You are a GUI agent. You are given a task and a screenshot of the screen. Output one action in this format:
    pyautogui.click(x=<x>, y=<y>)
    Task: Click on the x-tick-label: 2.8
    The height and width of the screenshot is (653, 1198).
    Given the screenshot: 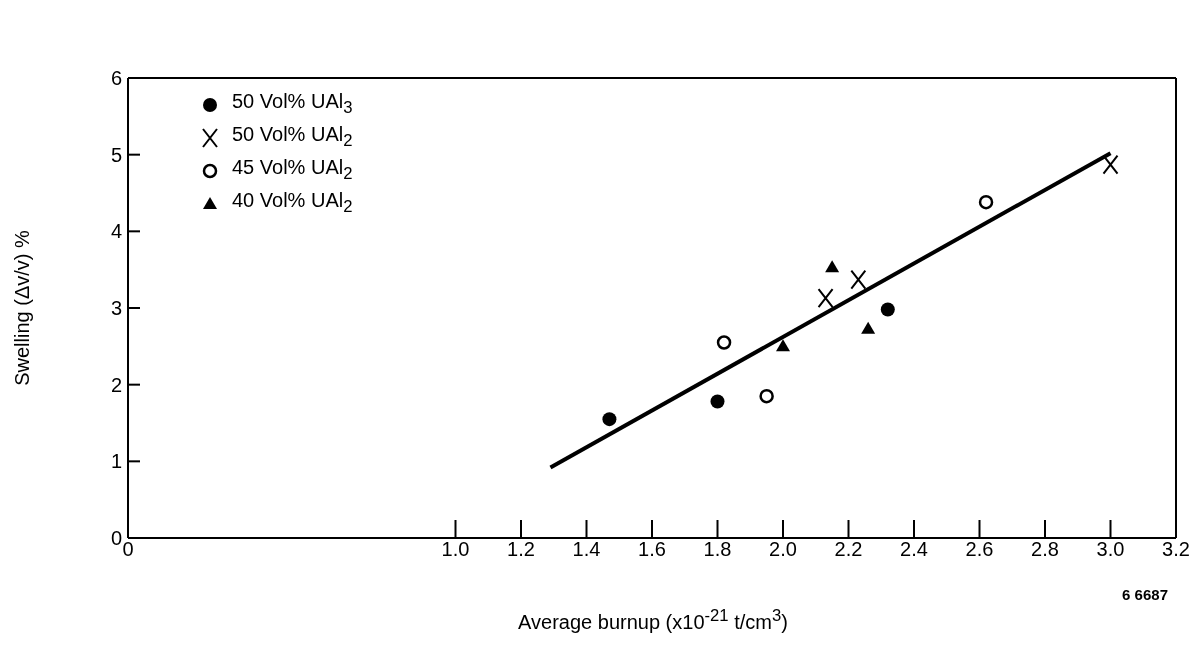 What is the action you would take?
    pyautogui.click(x=1045, y=549)
    